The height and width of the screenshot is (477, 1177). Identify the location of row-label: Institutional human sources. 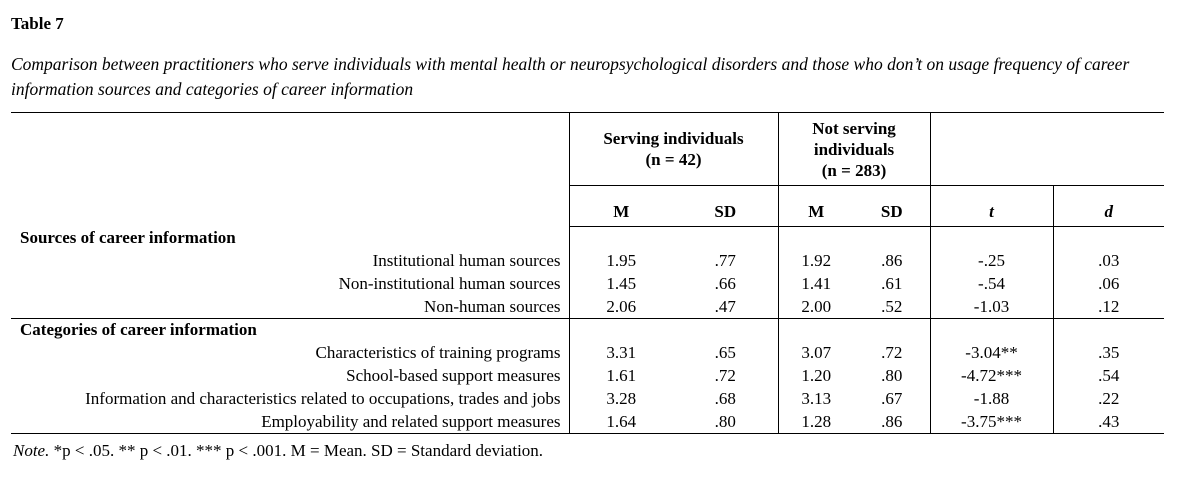
(466, 260).